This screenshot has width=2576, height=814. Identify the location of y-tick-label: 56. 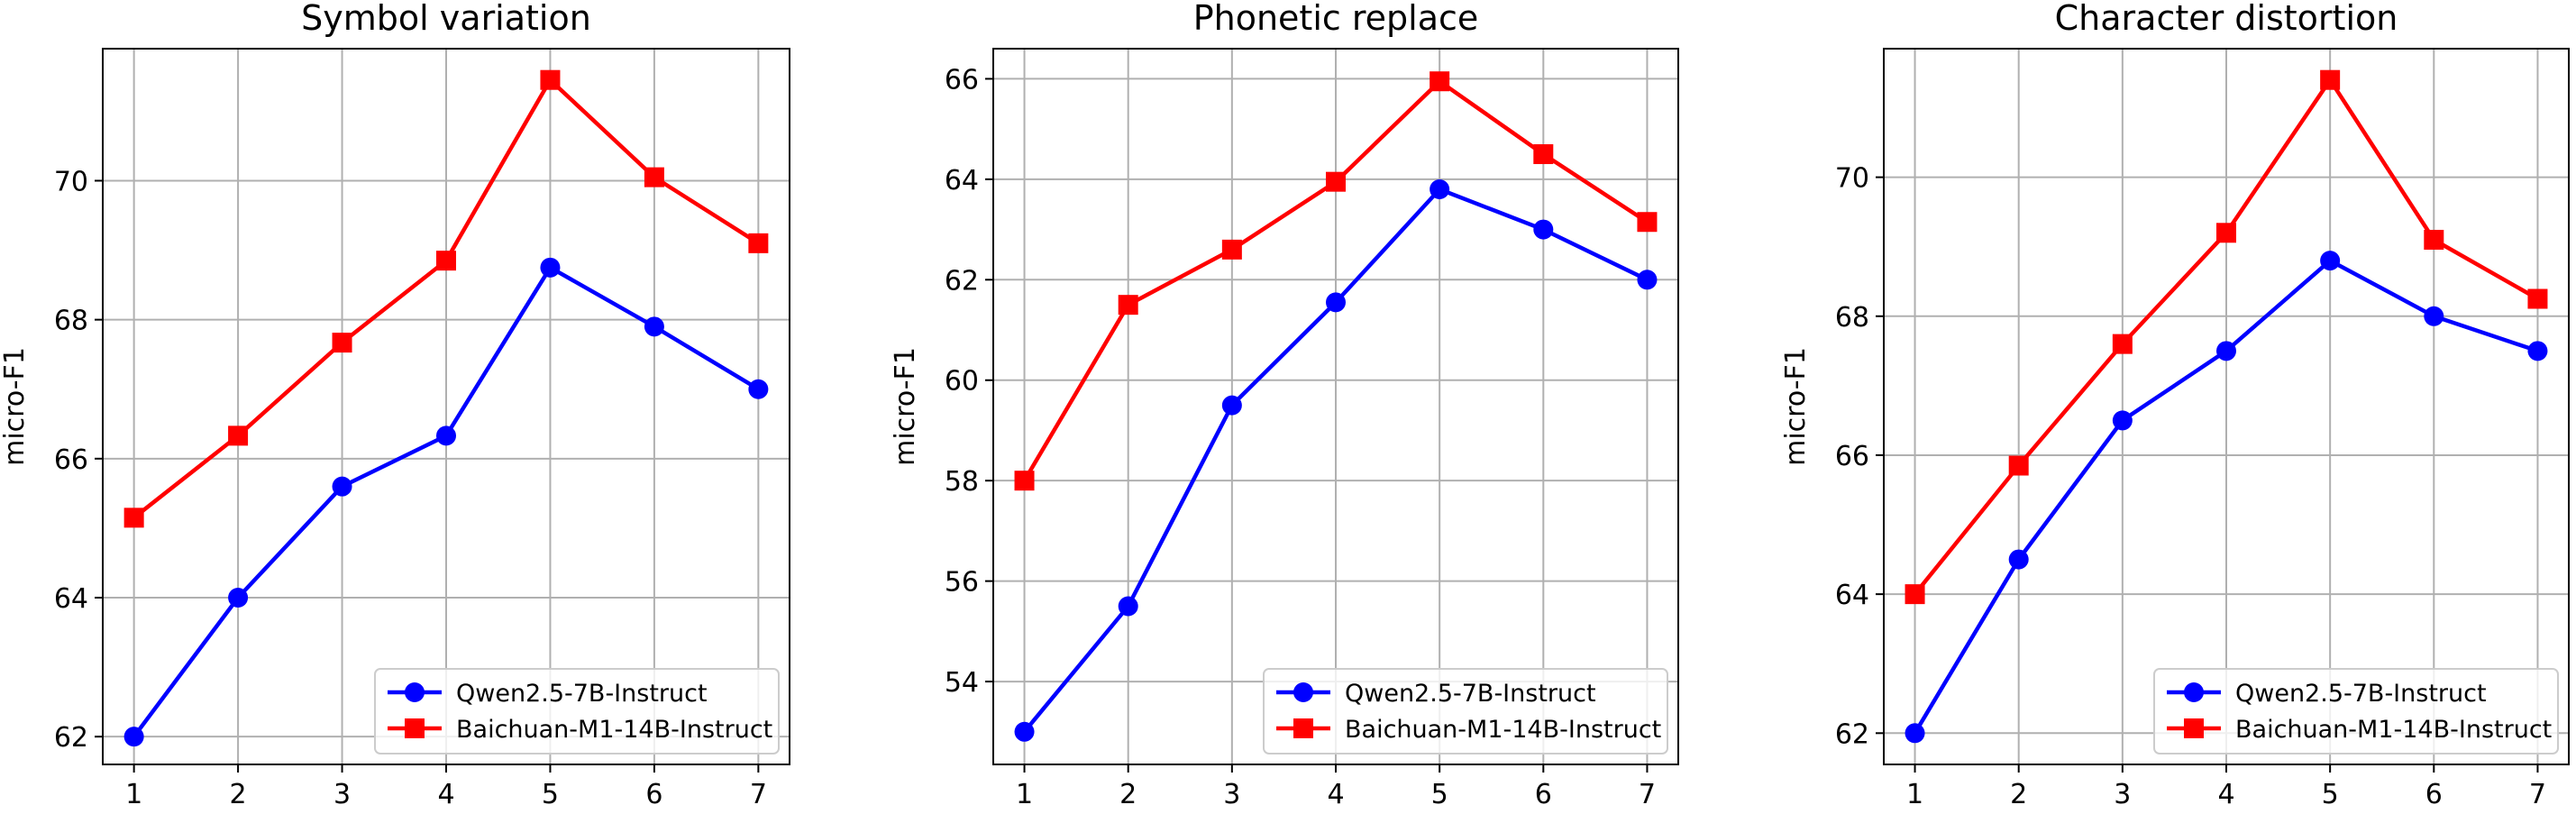
(962, 583).